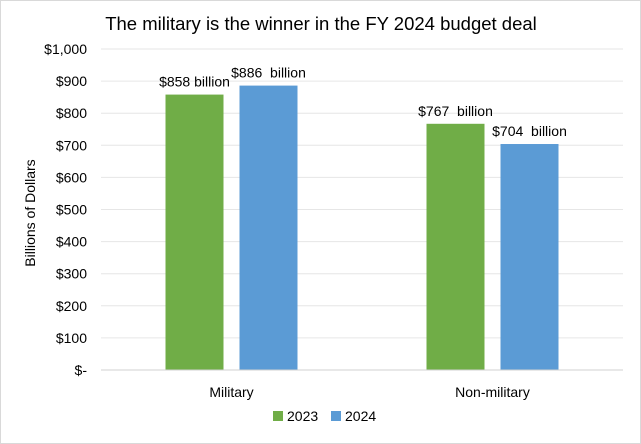 The height and width of the screenshot is (444, 641). I want to click on x-tick-label: Non-military, so click(492, 392).